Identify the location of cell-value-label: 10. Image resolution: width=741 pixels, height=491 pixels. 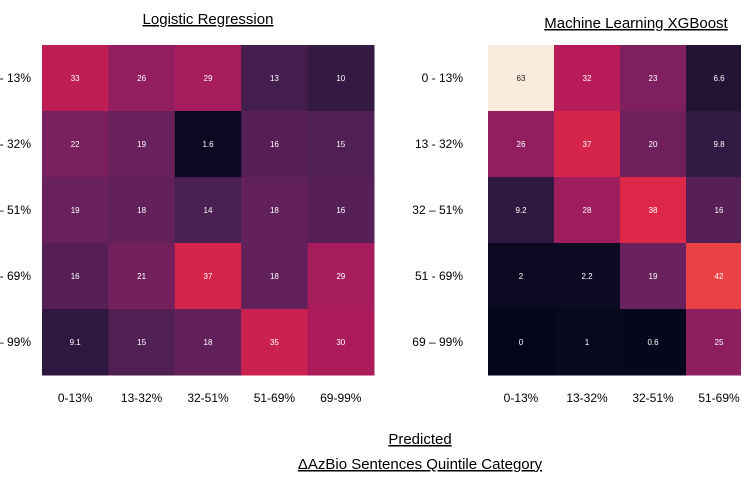
(340, 78).